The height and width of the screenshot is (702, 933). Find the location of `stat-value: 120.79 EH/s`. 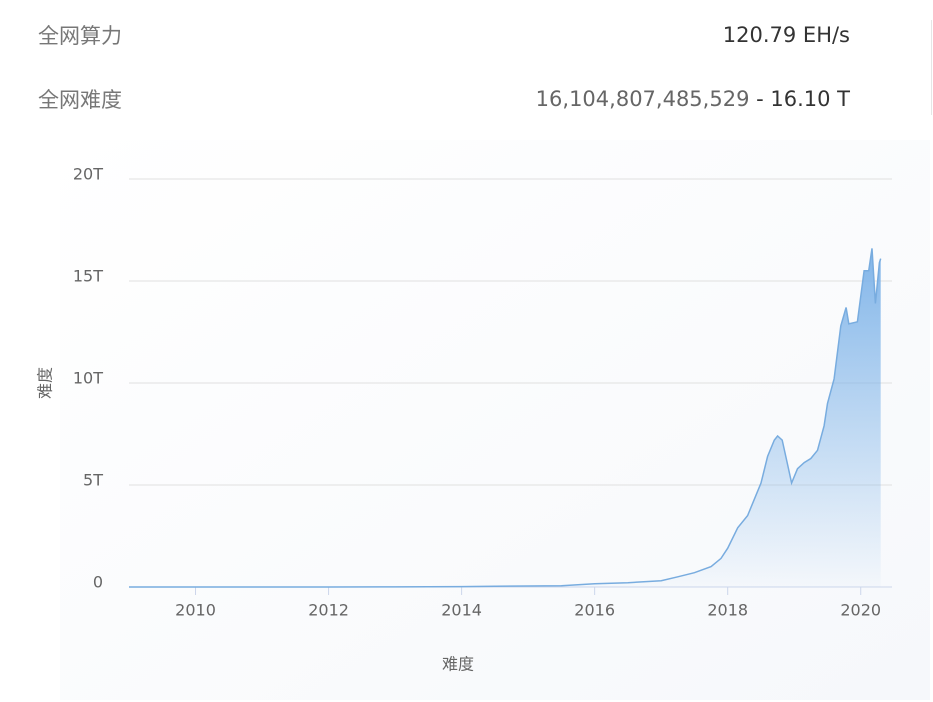

stat-value: 120.79 EH/s is located at coordinates (786, 35).